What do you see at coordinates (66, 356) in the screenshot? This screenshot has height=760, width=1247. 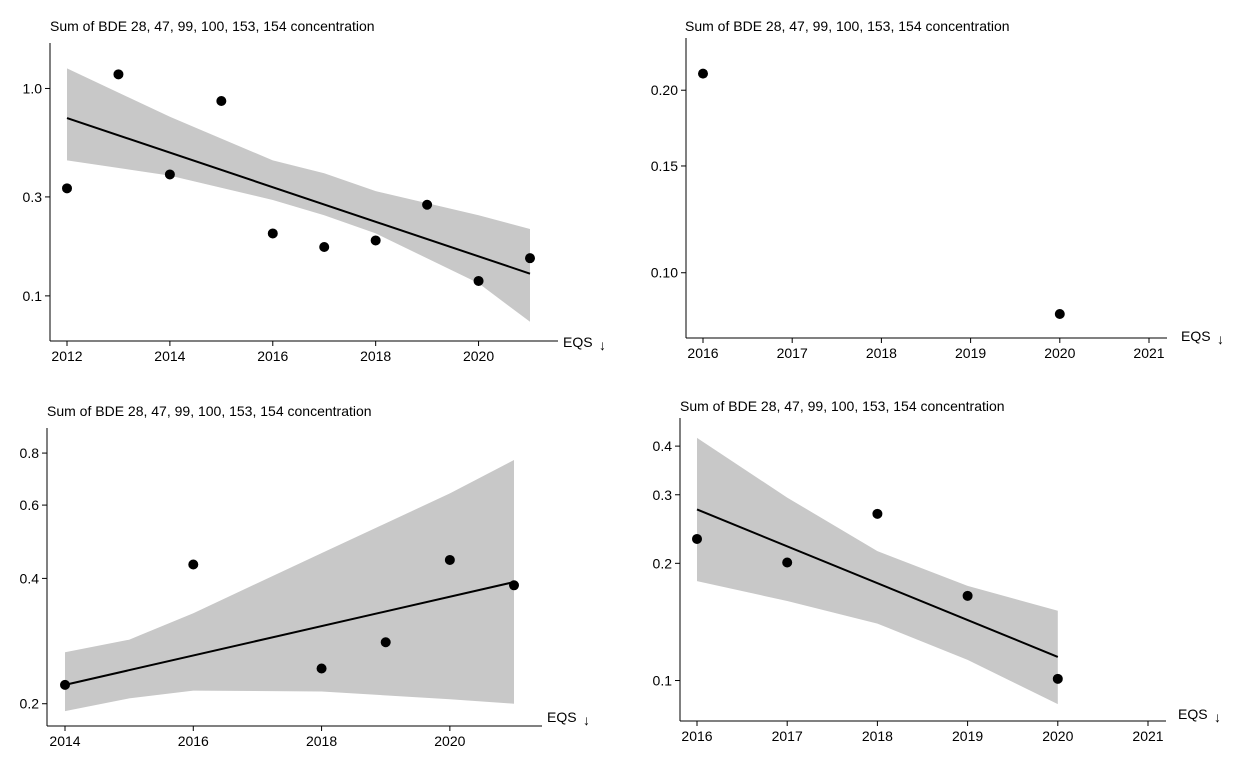 I see `x-tick-label: 2012` at bounding box center [66, 356].